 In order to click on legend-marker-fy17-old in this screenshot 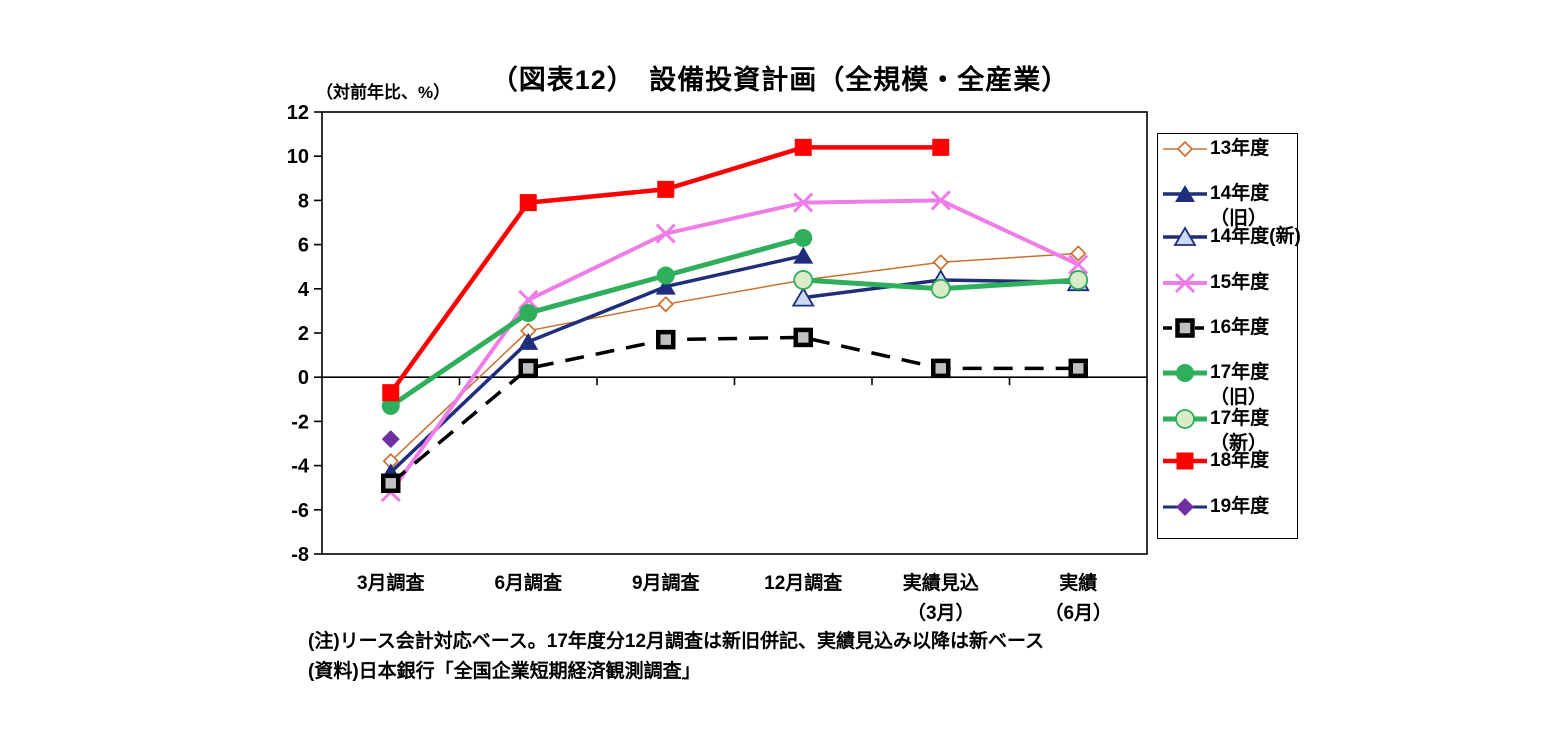, I will do `click(1185, 373)`.